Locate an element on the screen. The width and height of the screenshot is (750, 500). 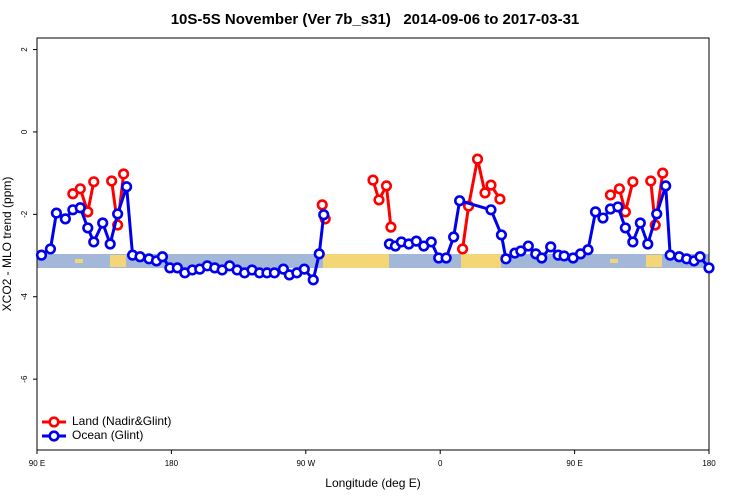
y-tick-label: -6 is located at coordinates (24, 379).